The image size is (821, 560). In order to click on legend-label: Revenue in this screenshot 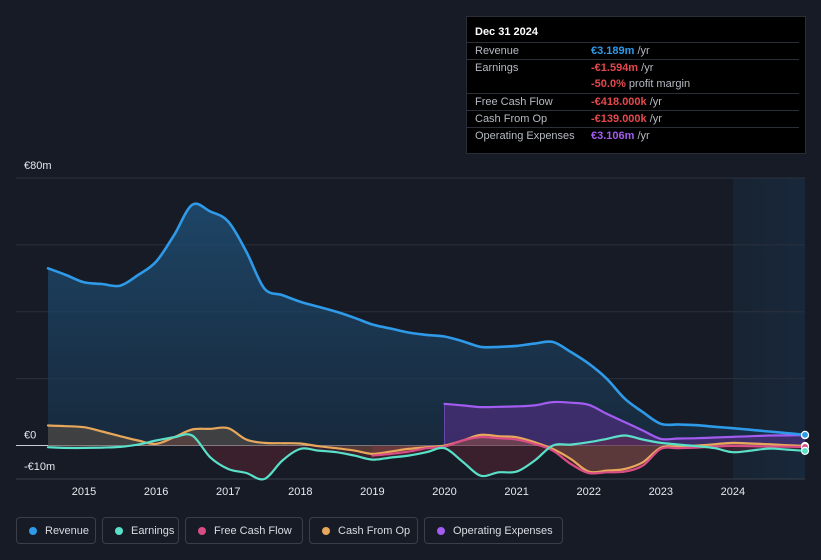, I will do `click(67, 531)`.